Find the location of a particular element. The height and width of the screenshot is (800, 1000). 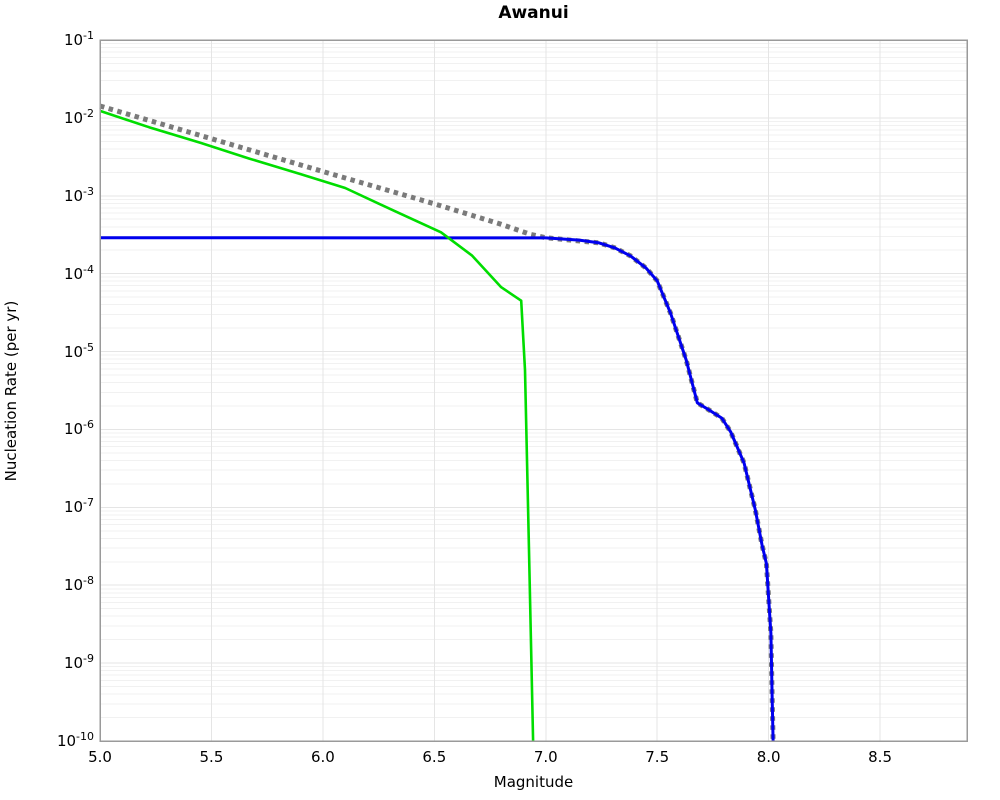

x-tick-label: 8.0 is located at coordinates (768, 757).